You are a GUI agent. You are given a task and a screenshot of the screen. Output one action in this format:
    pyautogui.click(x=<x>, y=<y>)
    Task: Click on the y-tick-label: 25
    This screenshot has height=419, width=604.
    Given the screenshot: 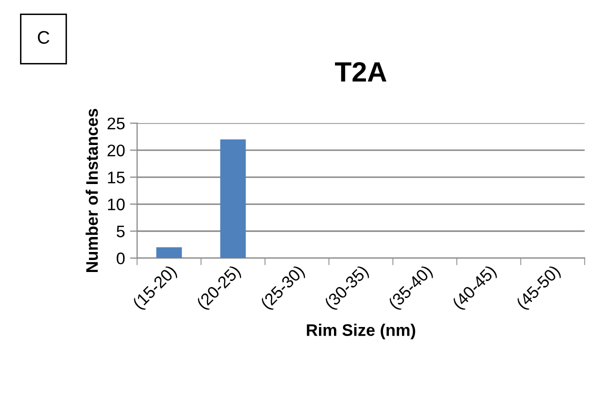 What is the action you would take?
    pyautogui.click(x=116, y=124)
    